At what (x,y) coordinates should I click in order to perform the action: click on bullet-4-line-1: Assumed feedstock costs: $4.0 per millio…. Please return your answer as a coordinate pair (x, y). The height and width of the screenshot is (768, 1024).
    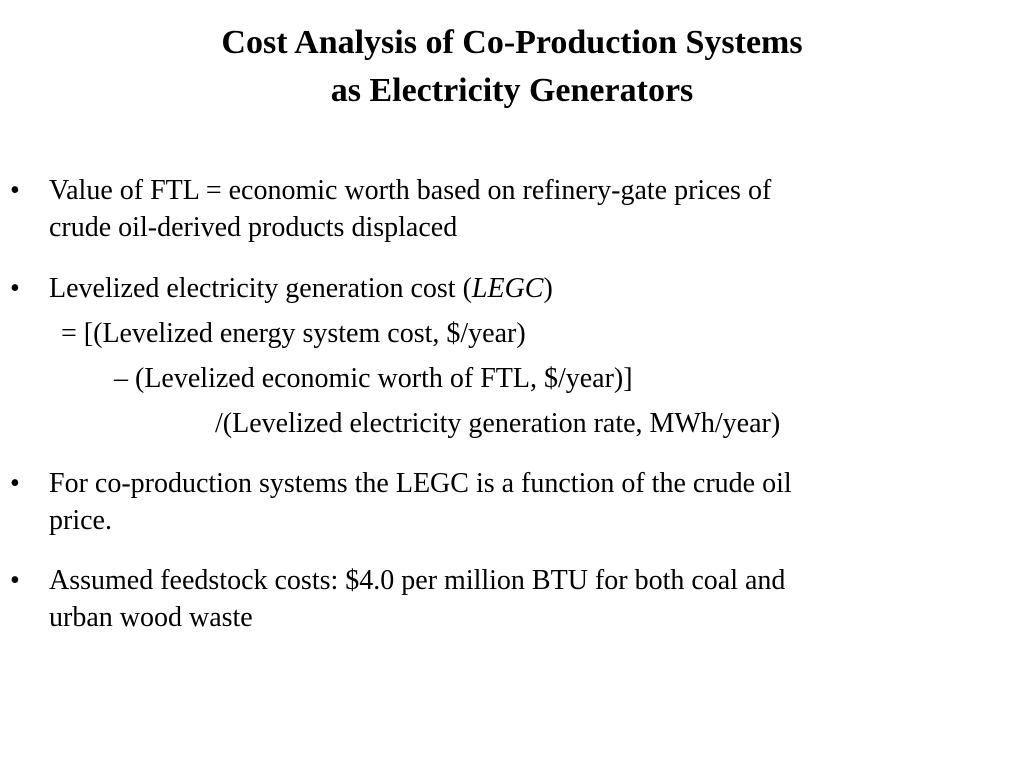
    Looking at the image, I should click on (417, 580).